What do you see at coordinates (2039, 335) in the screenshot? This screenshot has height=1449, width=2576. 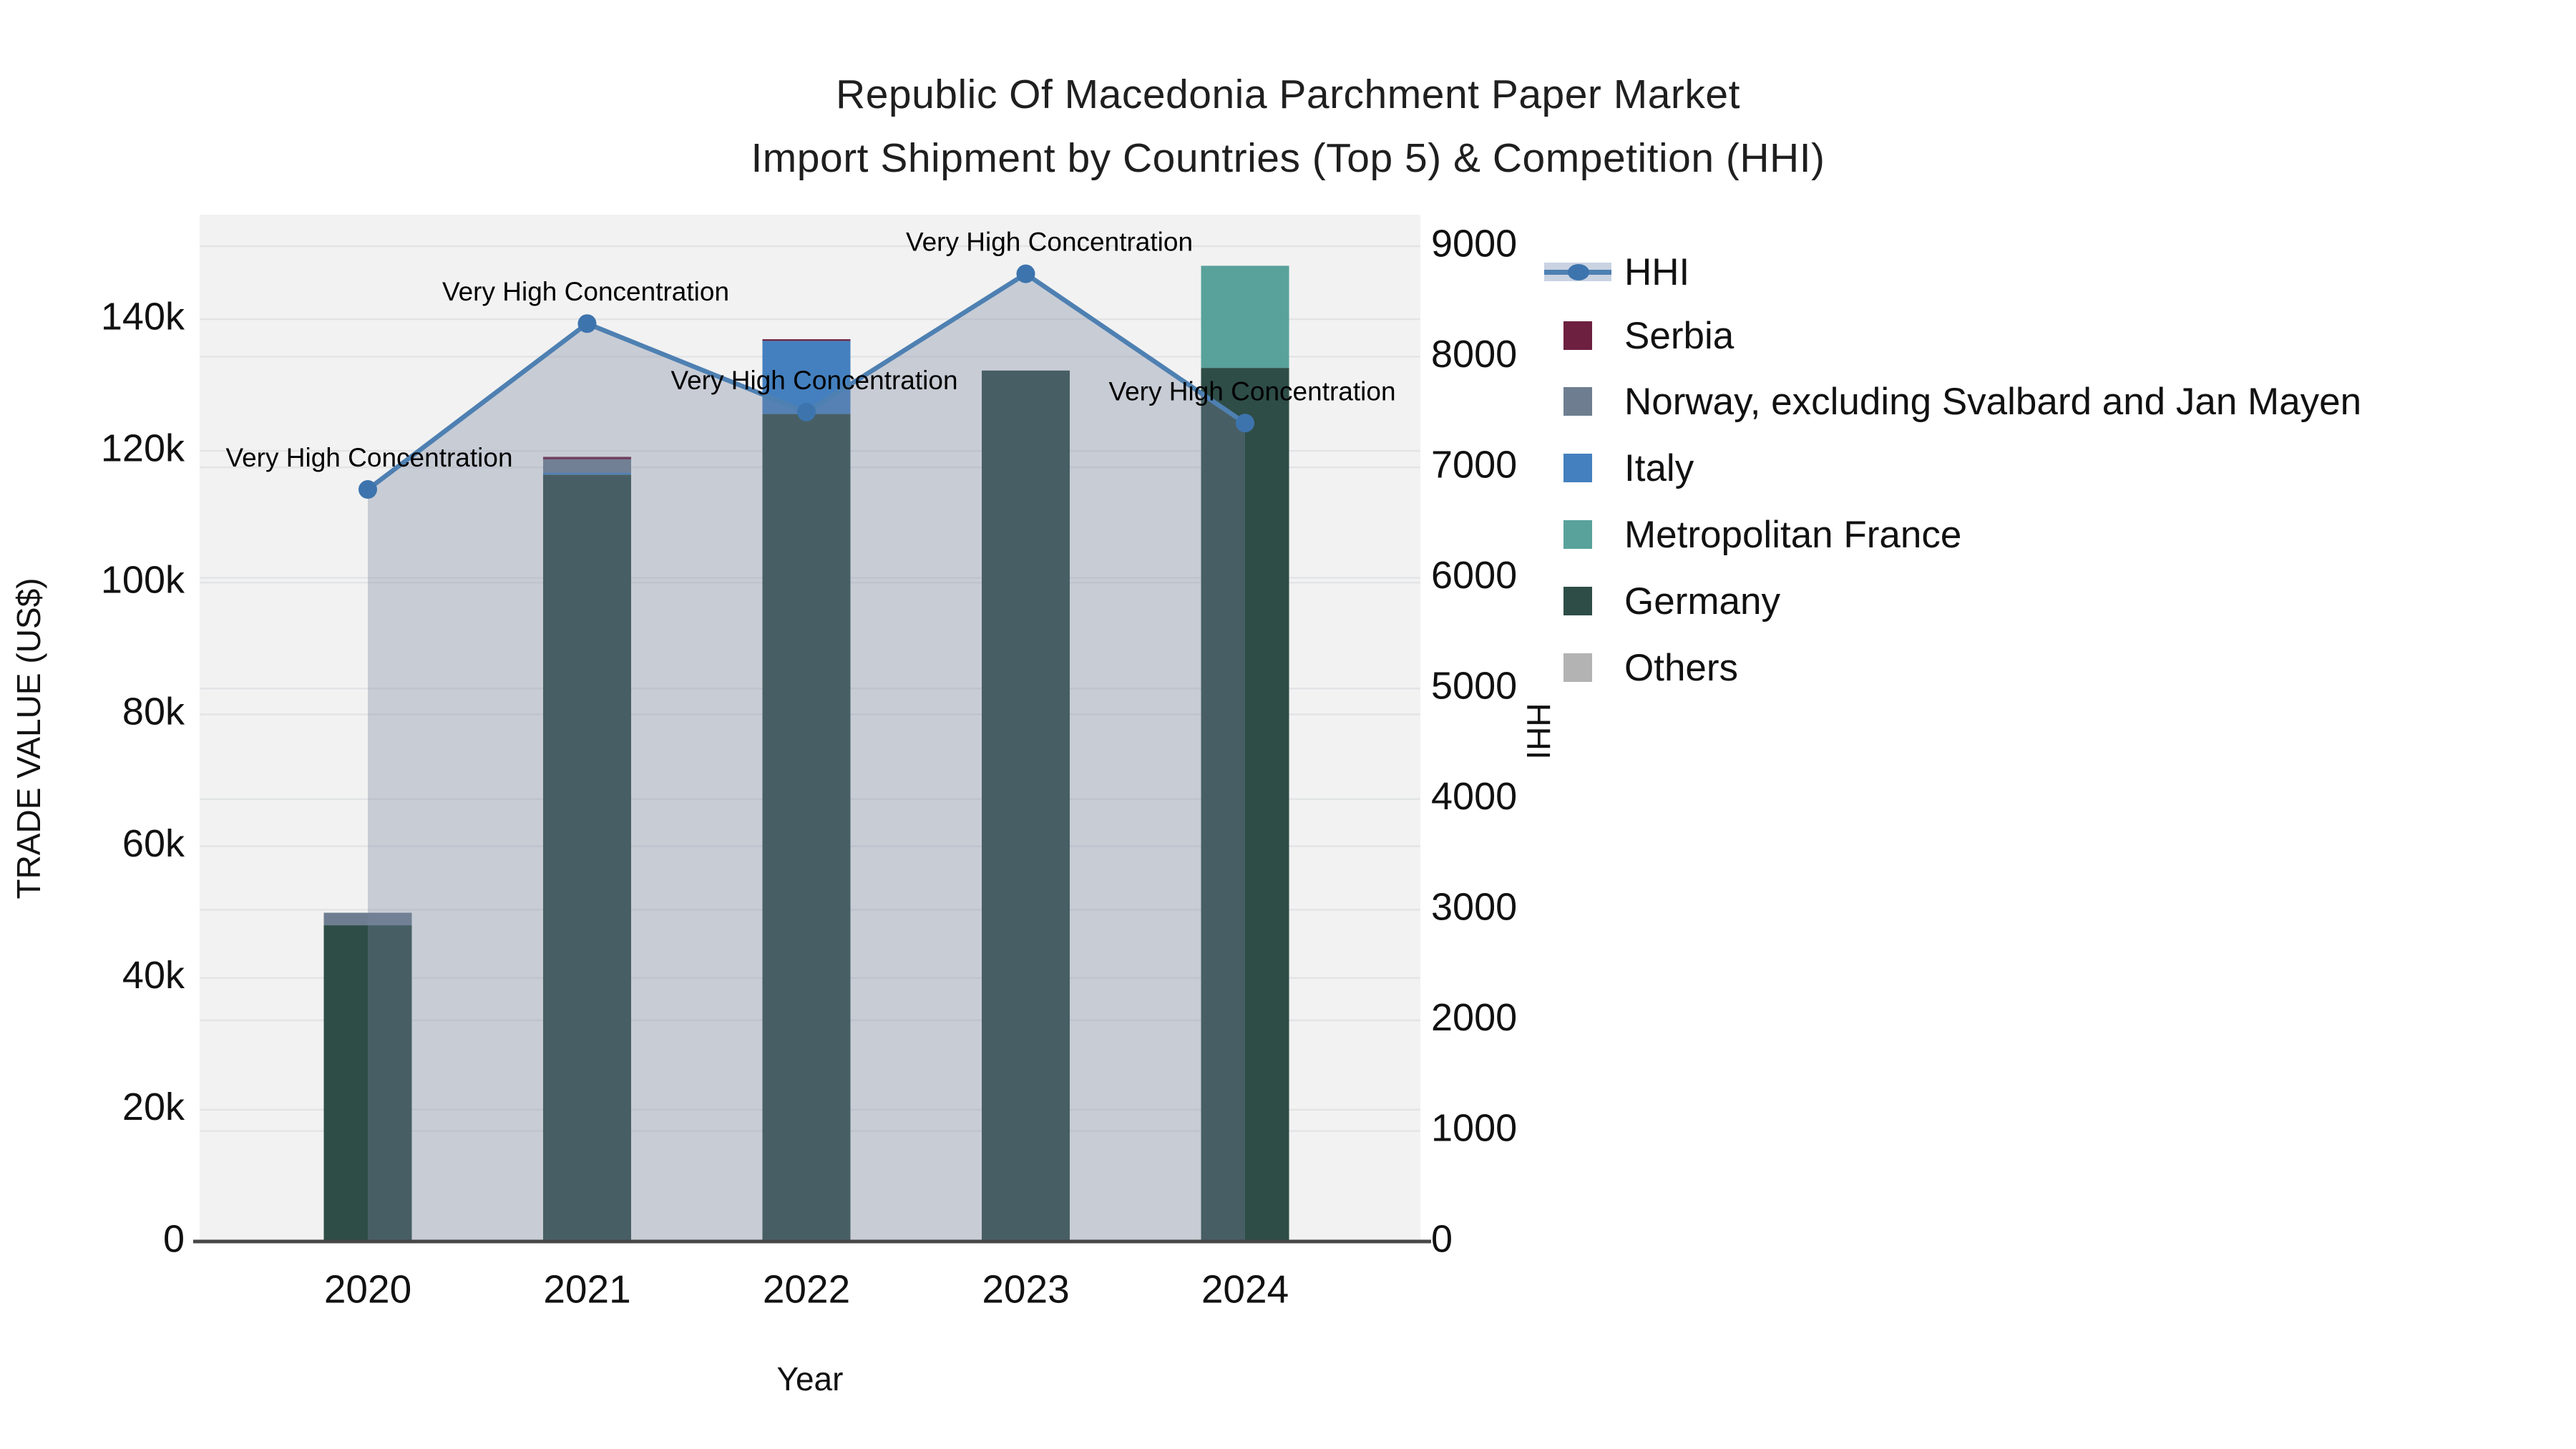 I see `legend-item-serbia: Serbia` at bounding box center [2039, 335].